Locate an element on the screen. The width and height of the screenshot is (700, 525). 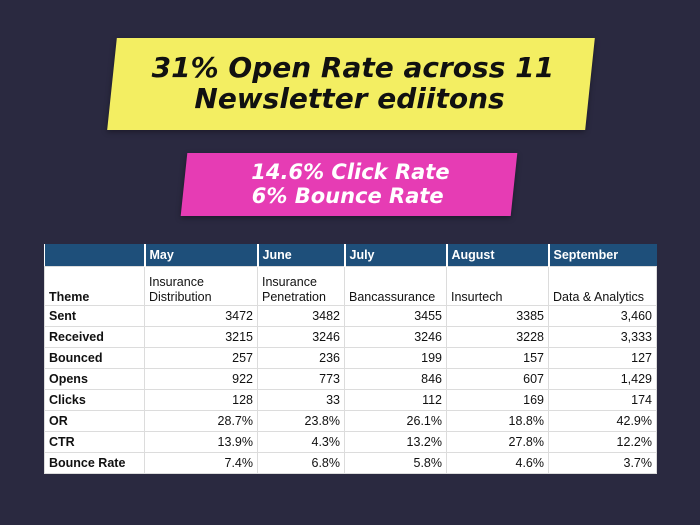
table-cell: 3215 is located at coordinates (201, 337).